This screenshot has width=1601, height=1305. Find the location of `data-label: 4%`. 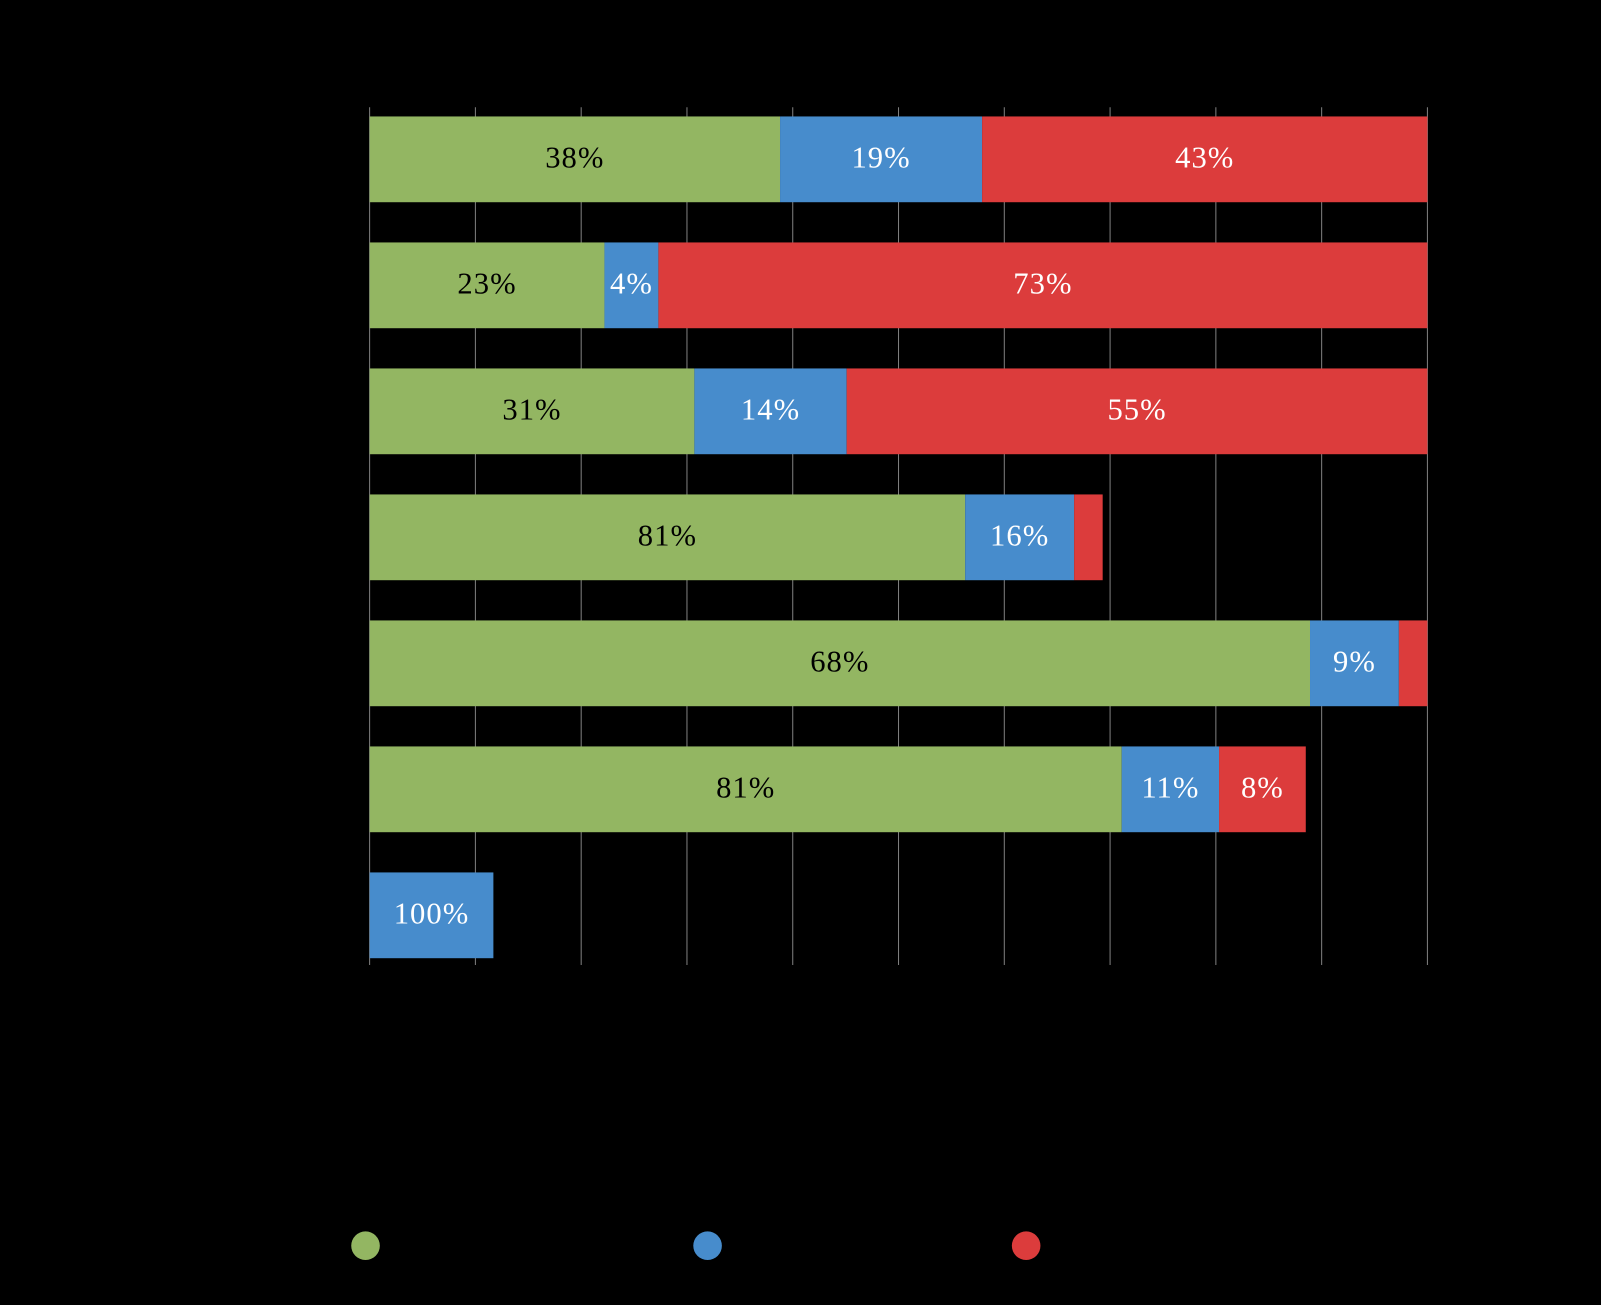

data-label: 4% is located at coordinates (631, 283).